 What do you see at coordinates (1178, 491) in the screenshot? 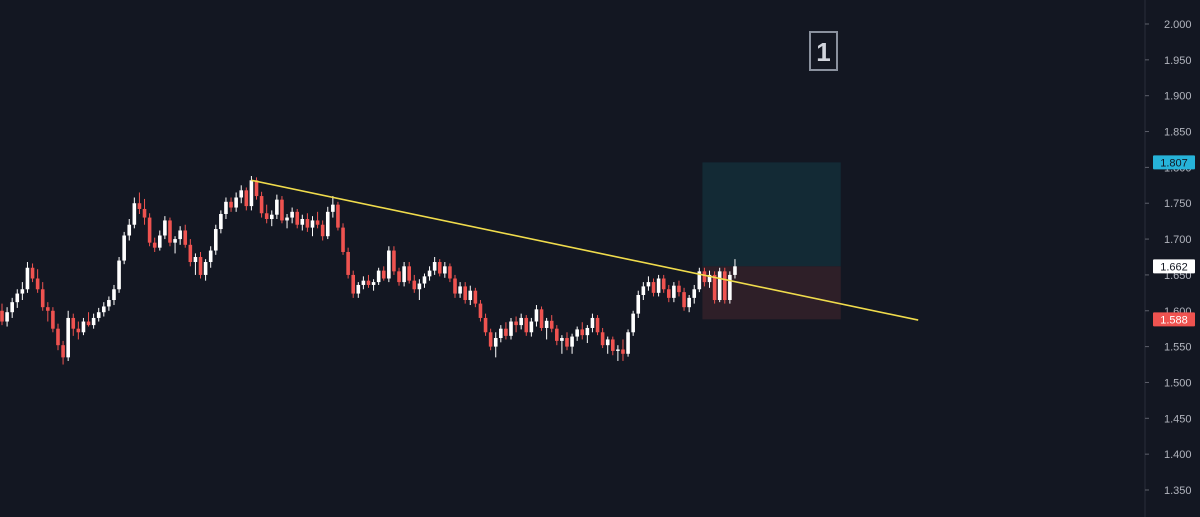
I see `axis-tick-label: 1.350` at bounding box center [1178, 491].